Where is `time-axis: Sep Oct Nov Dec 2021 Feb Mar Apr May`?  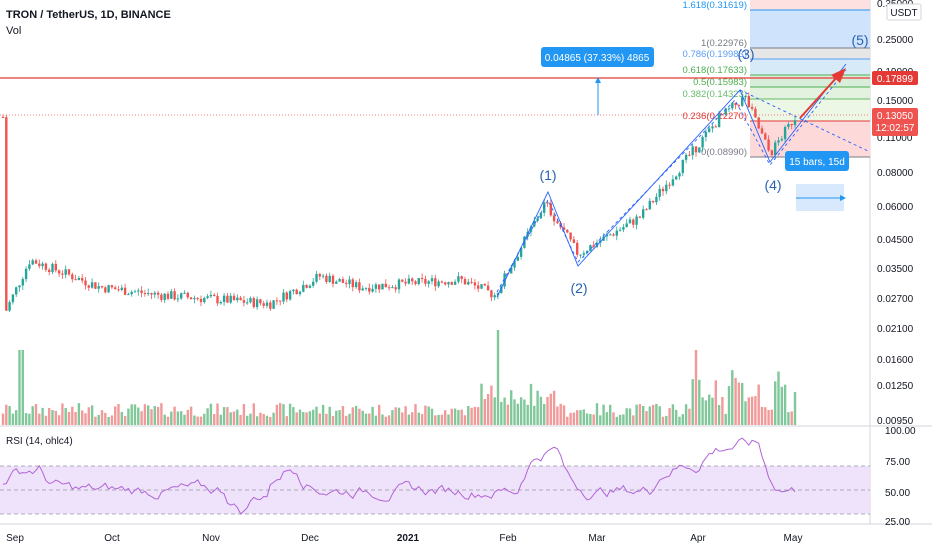 time-axis: Sep Oct Nov Dec 2021 Feb Mar Apr May is located at coordinates (404, 538).